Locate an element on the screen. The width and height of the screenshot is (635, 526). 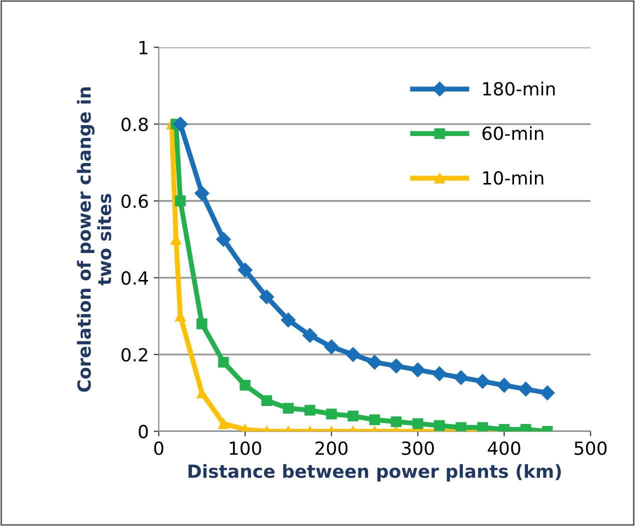
y-tick-label: 0.8 is located at coordinates (135, 125).